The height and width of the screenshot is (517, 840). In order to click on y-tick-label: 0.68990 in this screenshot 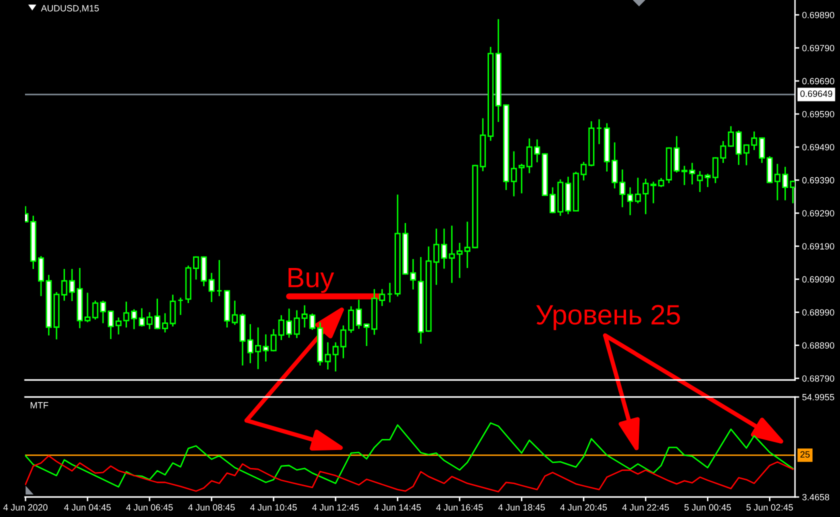, I will do `click(818, 312)`.